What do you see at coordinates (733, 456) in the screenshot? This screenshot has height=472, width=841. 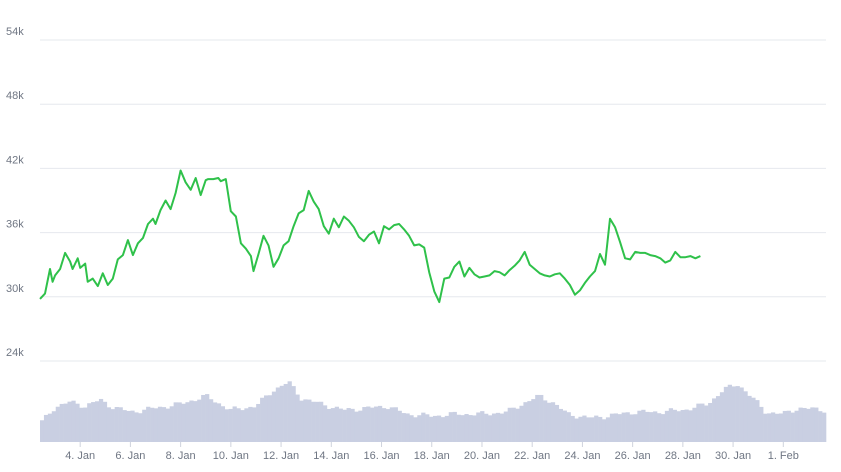 I see `x-tick-label: 30. Jan` at bounding box center [733, 456].